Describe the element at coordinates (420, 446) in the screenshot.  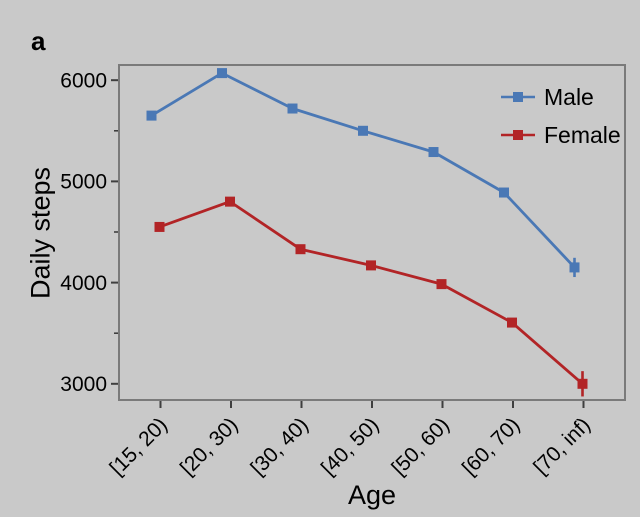
I see `x-tick-label: [50, 60)` at that location.